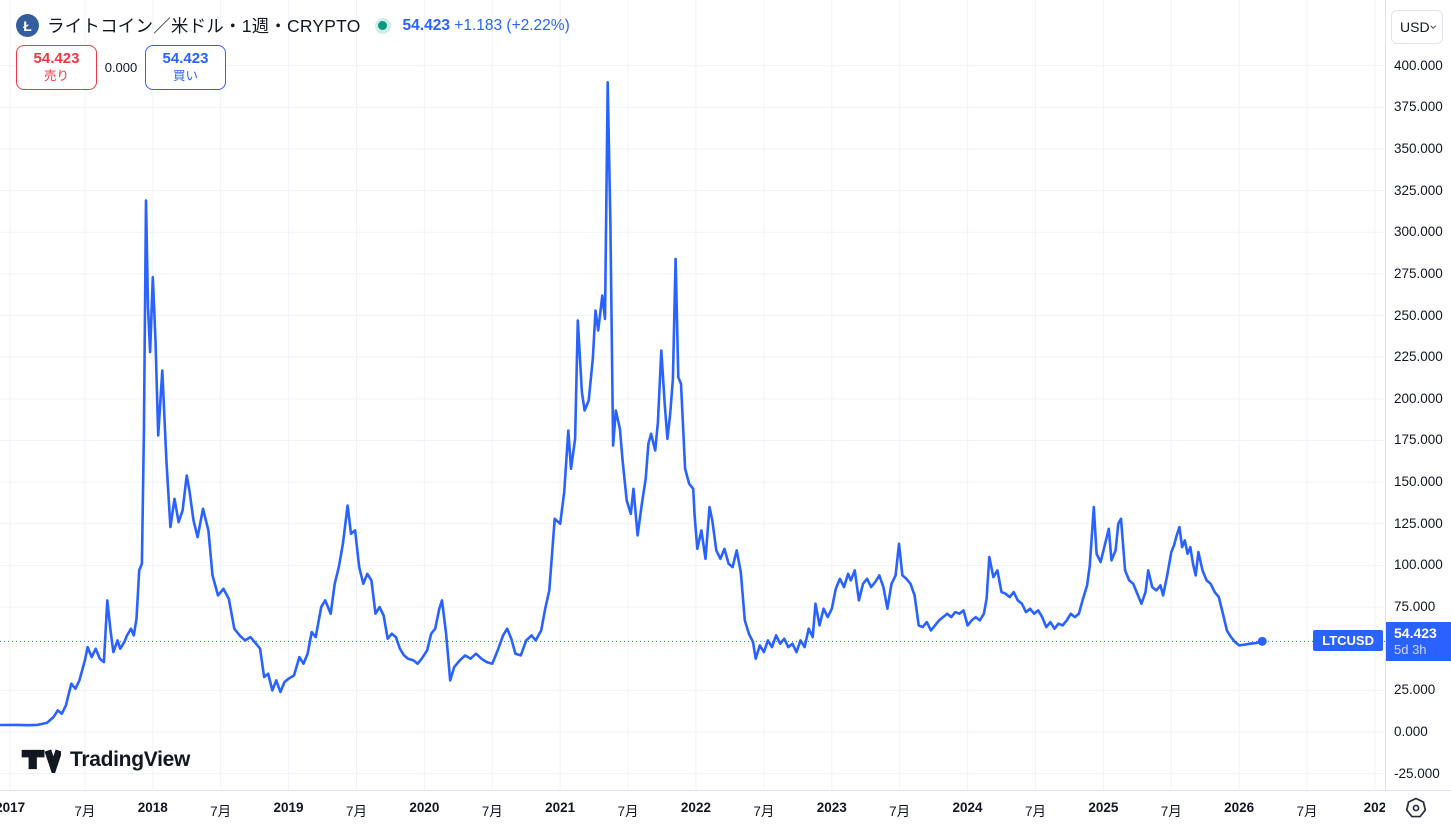 Image resolution: width=1451 pixels, height=828 pixels. Describe the element at coordinates (1416, 808) in the screenshot. I see `axis-settings-gear-icon` at that location.